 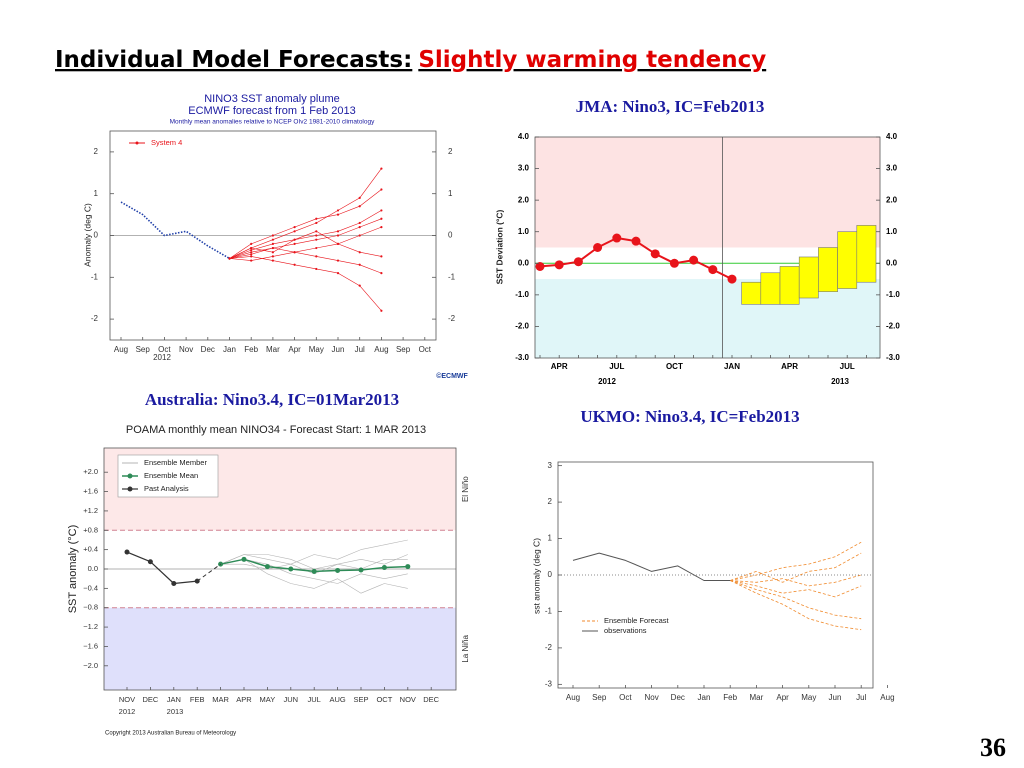 I want to click on x-tick-label: Dec, so click(x=678, y=697).